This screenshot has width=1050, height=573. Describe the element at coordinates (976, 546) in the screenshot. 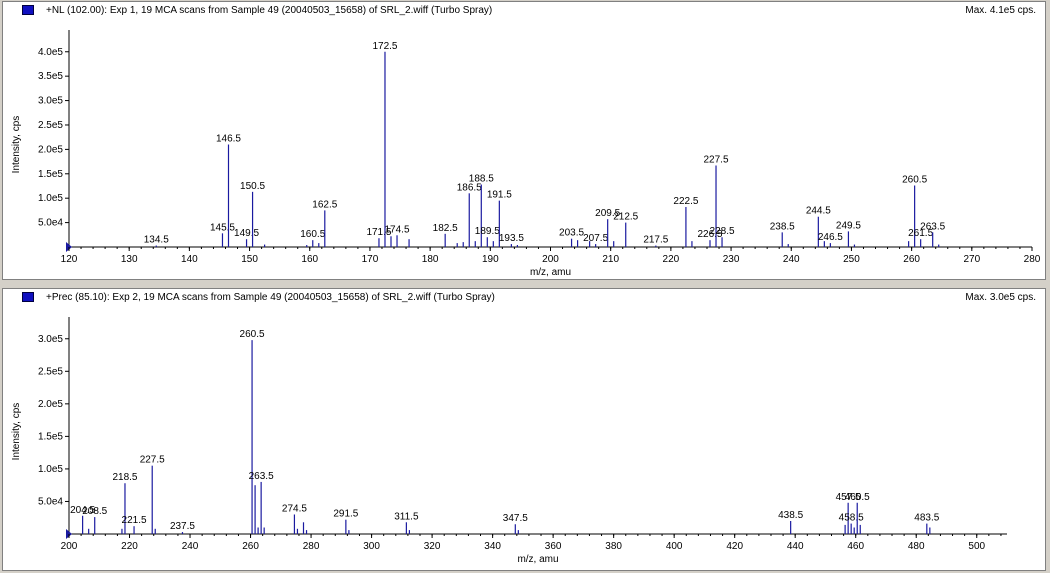

I see `x-tick-label: 500` at that location.